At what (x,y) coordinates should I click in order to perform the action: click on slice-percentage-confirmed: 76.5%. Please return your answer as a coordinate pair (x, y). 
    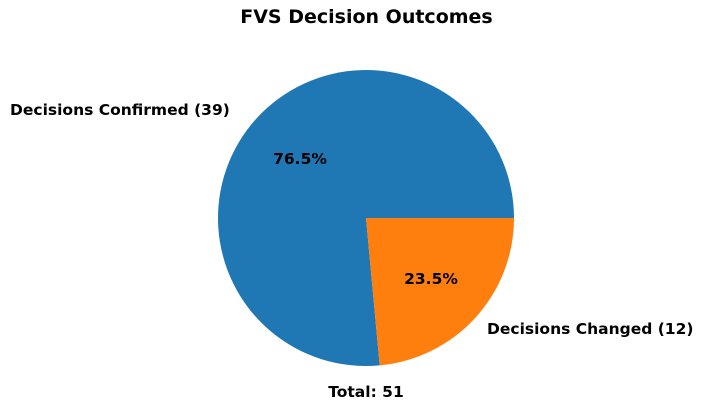
    Looking at the image, I should click on (300, 159).